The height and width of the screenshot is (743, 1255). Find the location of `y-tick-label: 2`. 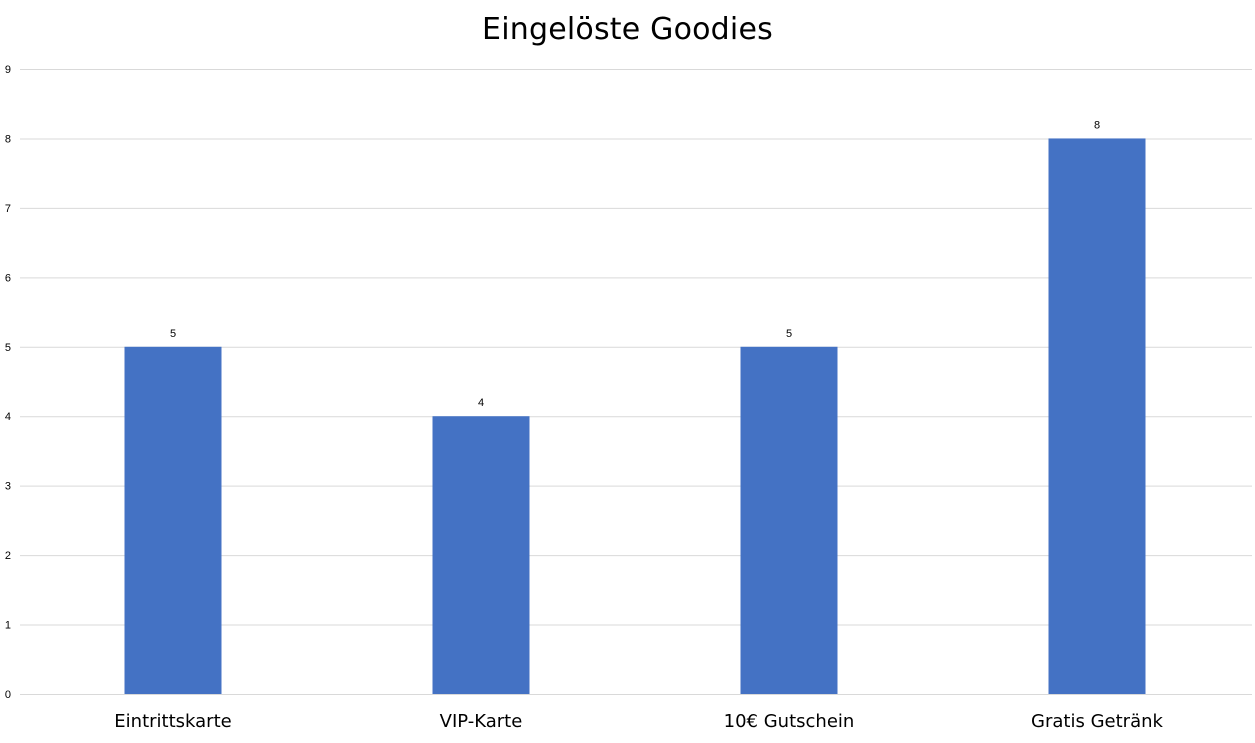

y-tick-label: 2 is located at coordinates (8, 556).